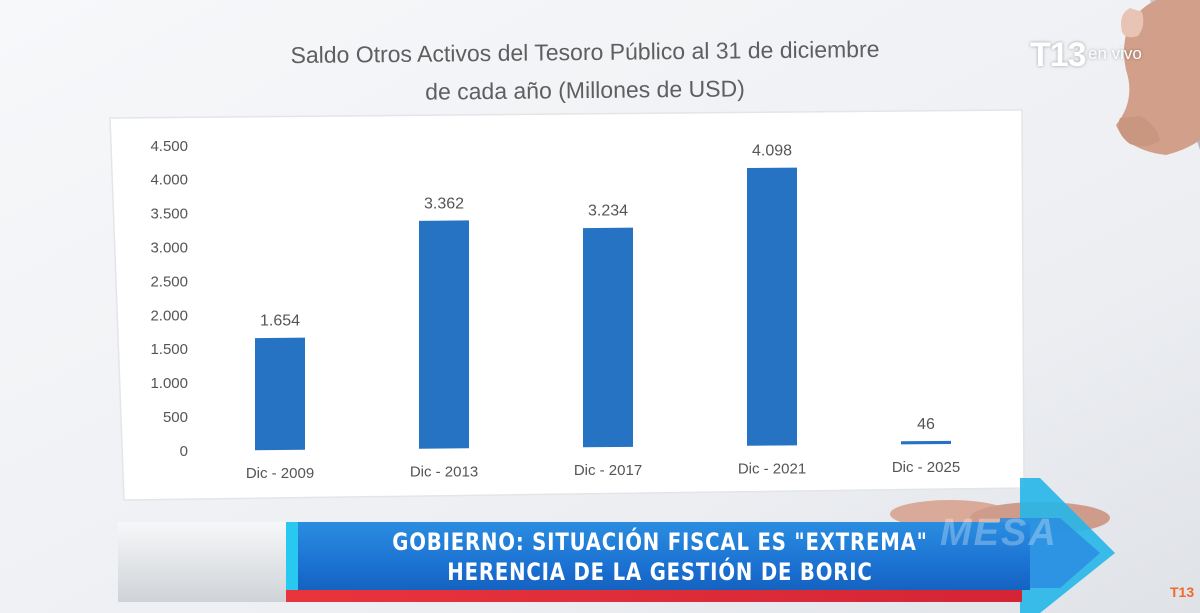 Image resolution: width=1200 pixels, height=613 pixels. I want to click on x-tick-label: Dic - 2013, so click(444, 472).